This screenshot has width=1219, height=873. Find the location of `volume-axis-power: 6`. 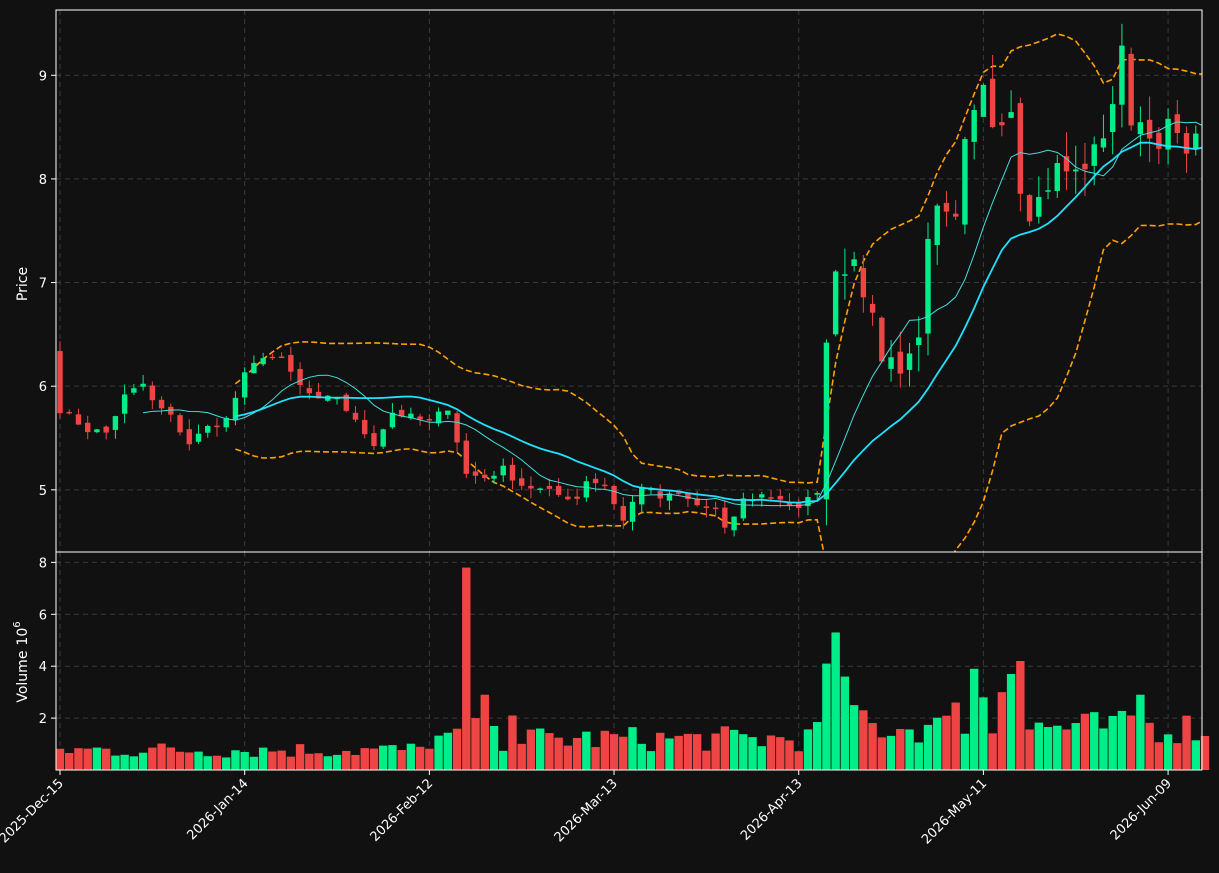

volume-axis-power: 6 is located at coordinates (17, 624).